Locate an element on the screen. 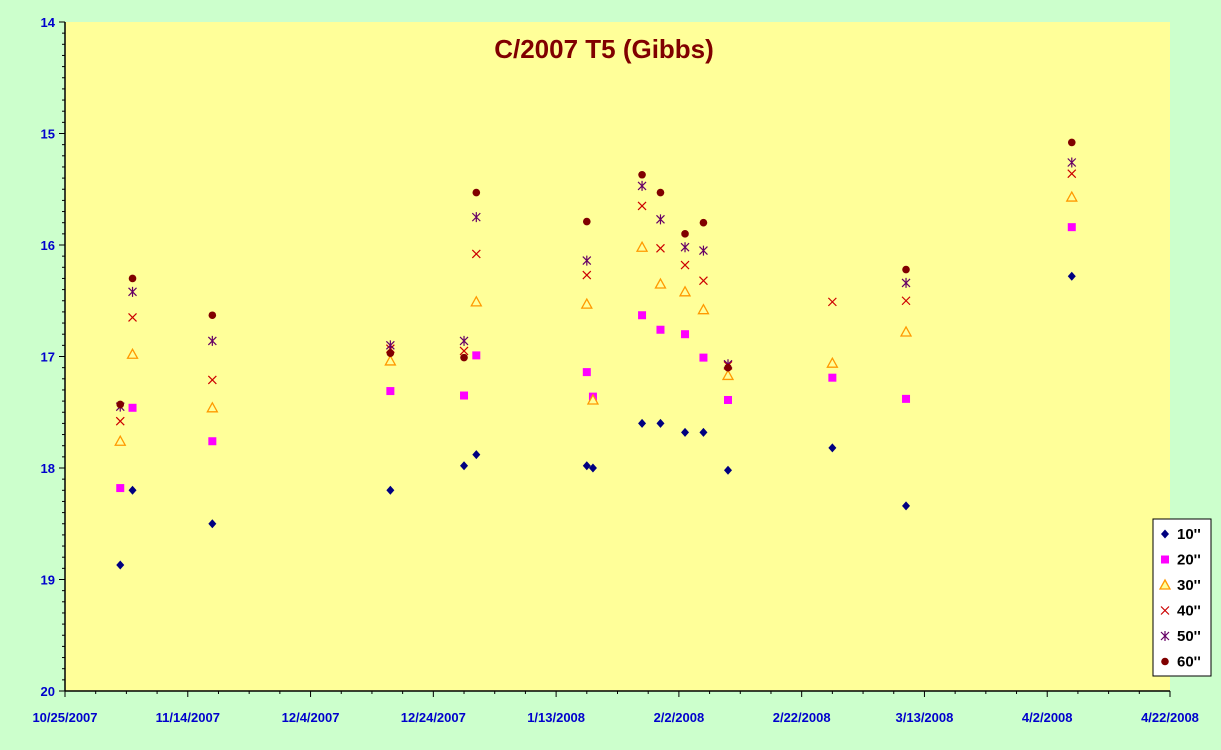 The image size is (1221, 750). legend-box is located at coordinates (1182, 597).